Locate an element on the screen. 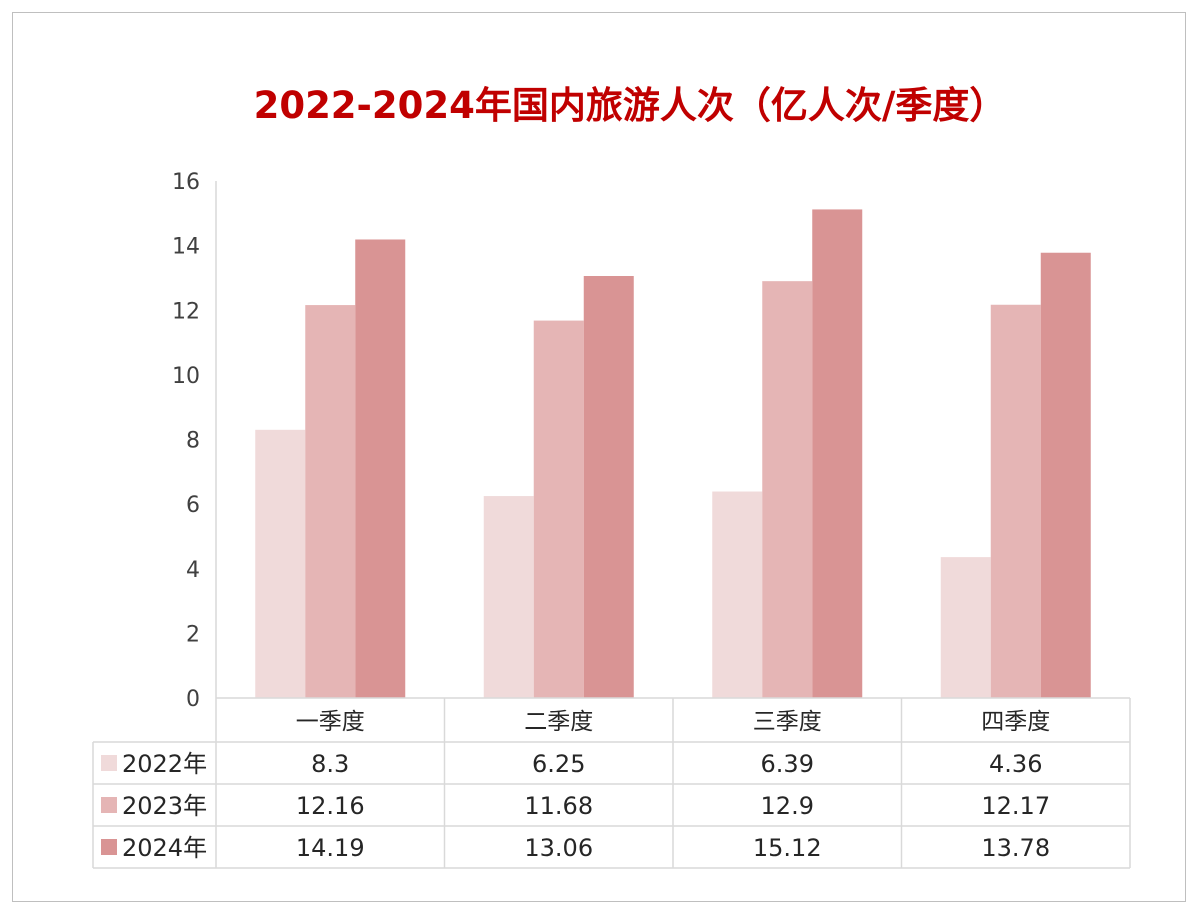 The height and width of the screenshot is (917, 1200). y-tick-label: 2 is located at coordinates (193, 634).